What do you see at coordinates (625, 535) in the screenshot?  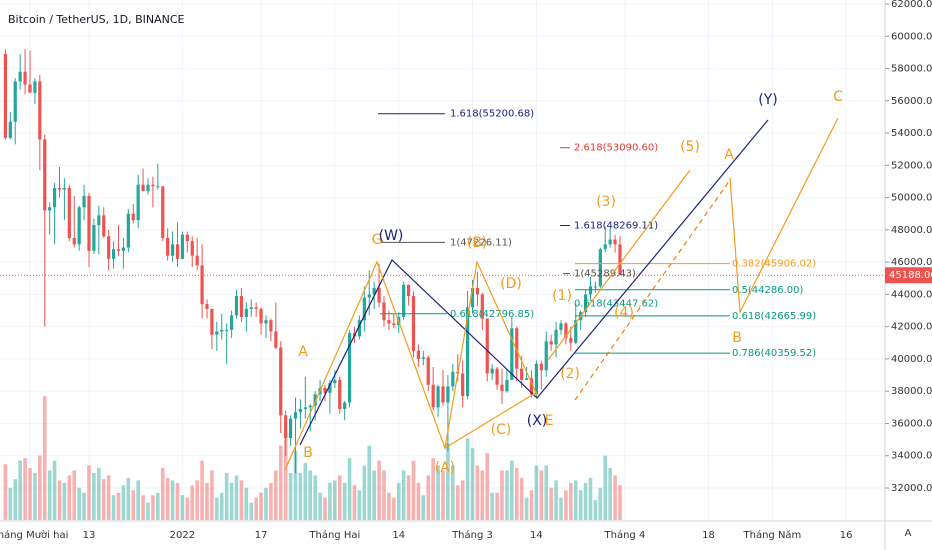 I see `x-tick-label: Tháng 4` at bounding box center [625, 535].